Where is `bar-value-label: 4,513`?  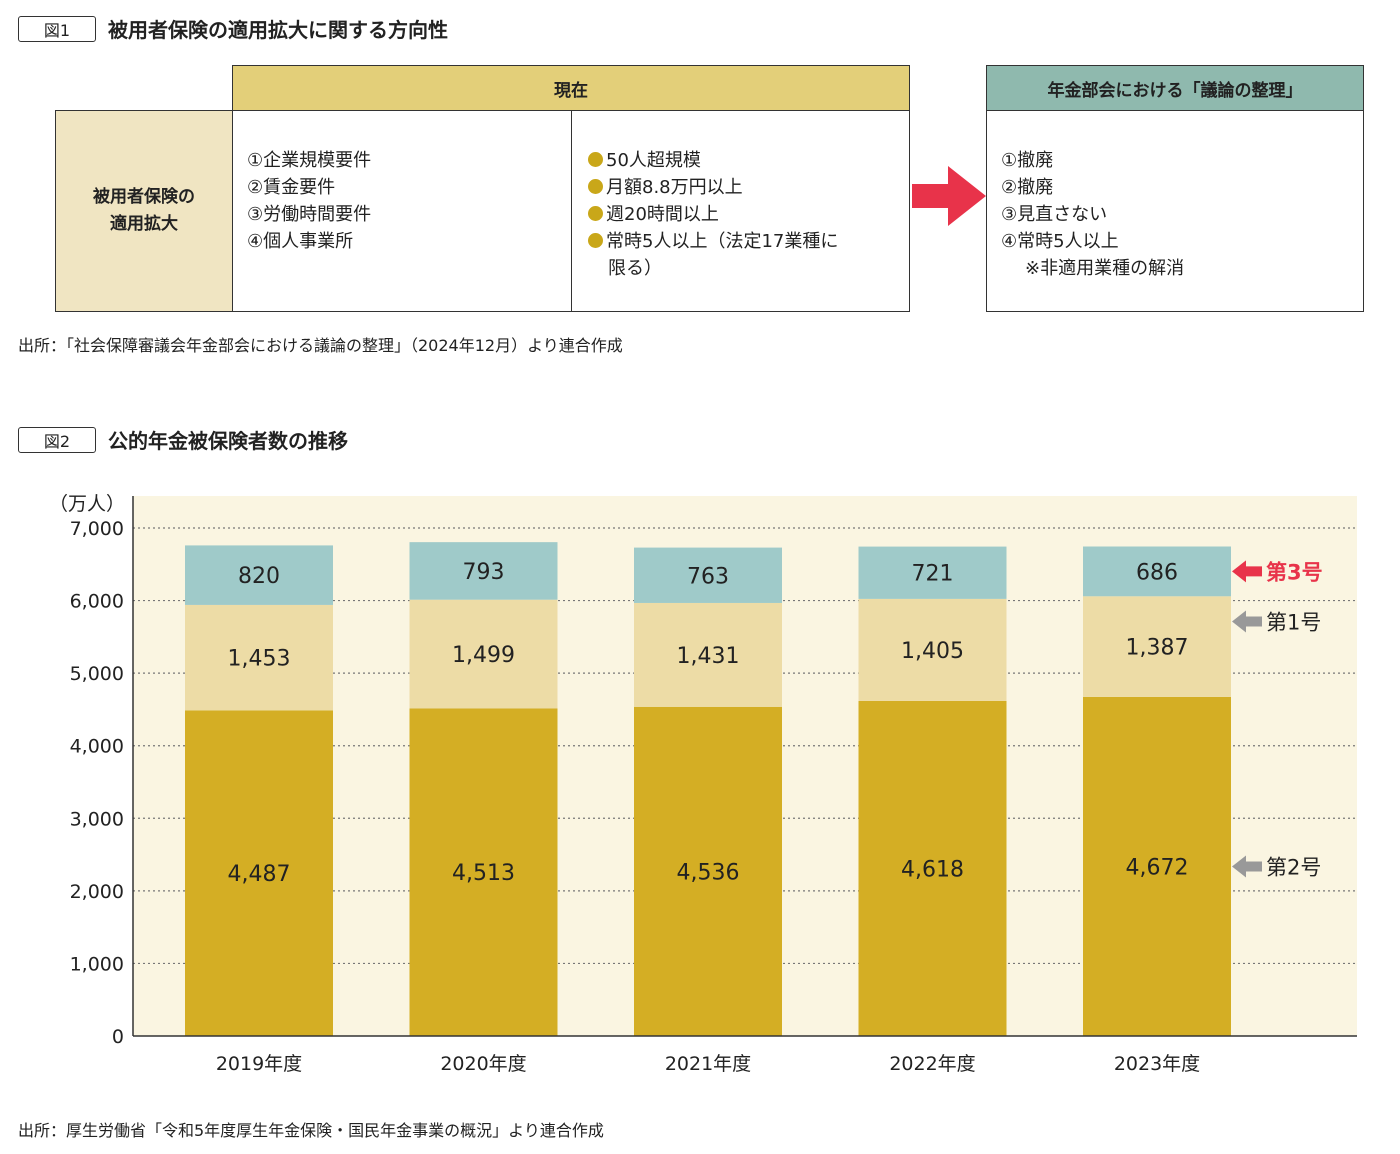 bar-value-label: 4,513 is located at coordinates (483, 873).